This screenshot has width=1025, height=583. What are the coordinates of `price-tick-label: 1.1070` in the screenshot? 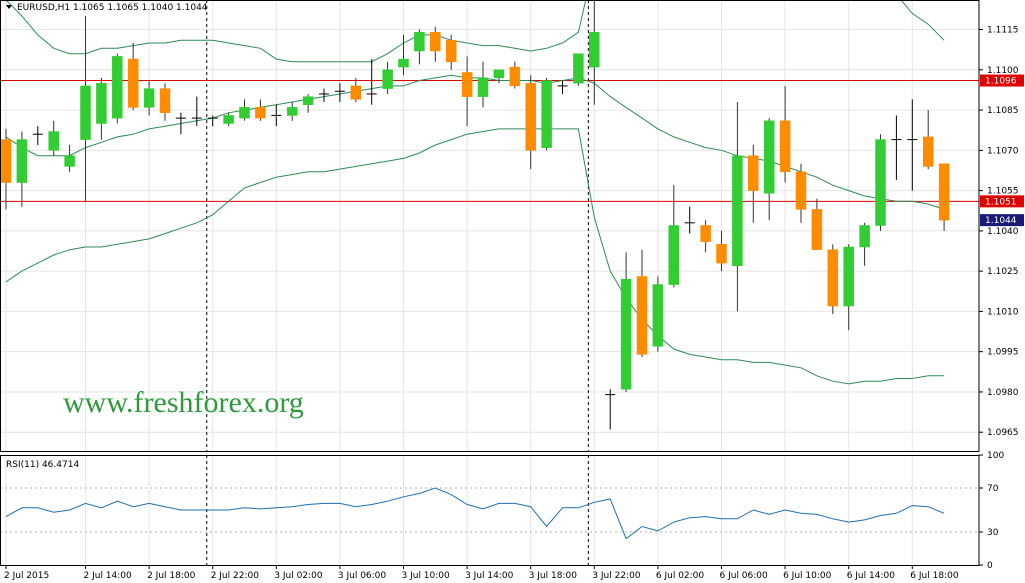 It's located at (1003, 151).